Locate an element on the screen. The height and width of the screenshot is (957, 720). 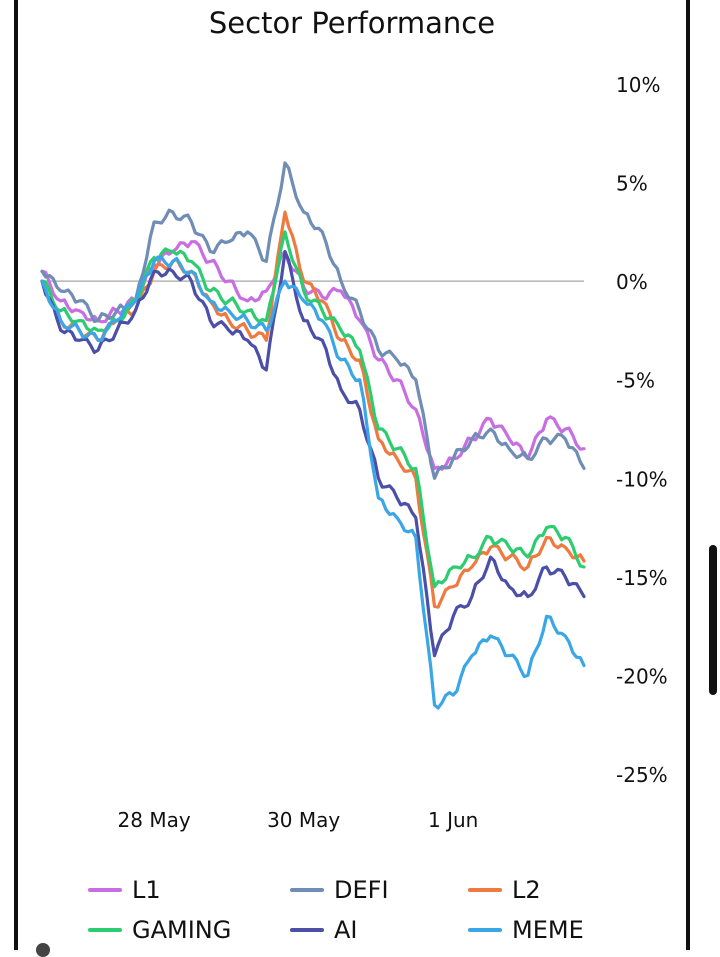
legend-item-defi: DEFI is located at coordinates (339, 890).